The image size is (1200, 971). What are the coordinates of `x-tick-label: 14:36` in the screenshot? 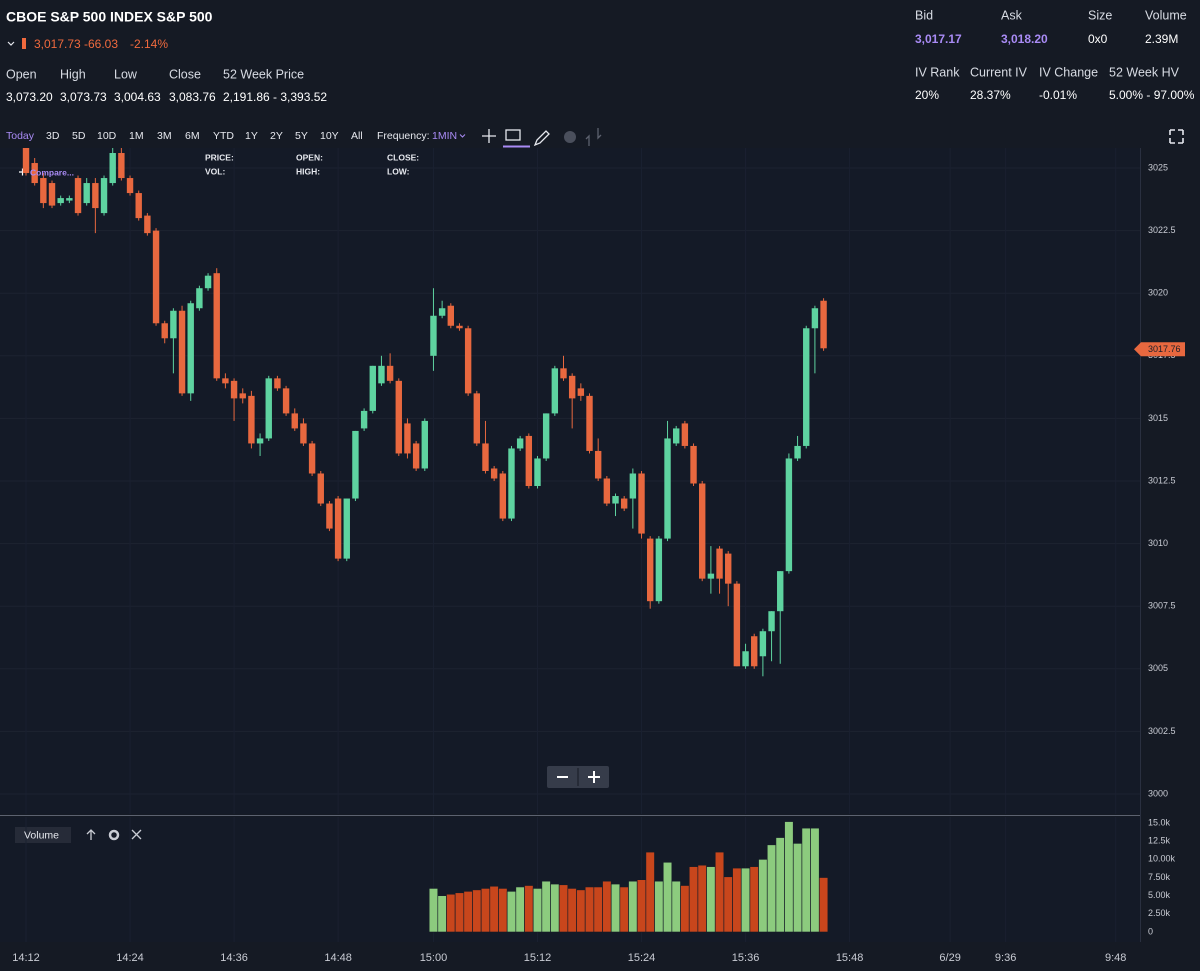 It's located at (234, 958).